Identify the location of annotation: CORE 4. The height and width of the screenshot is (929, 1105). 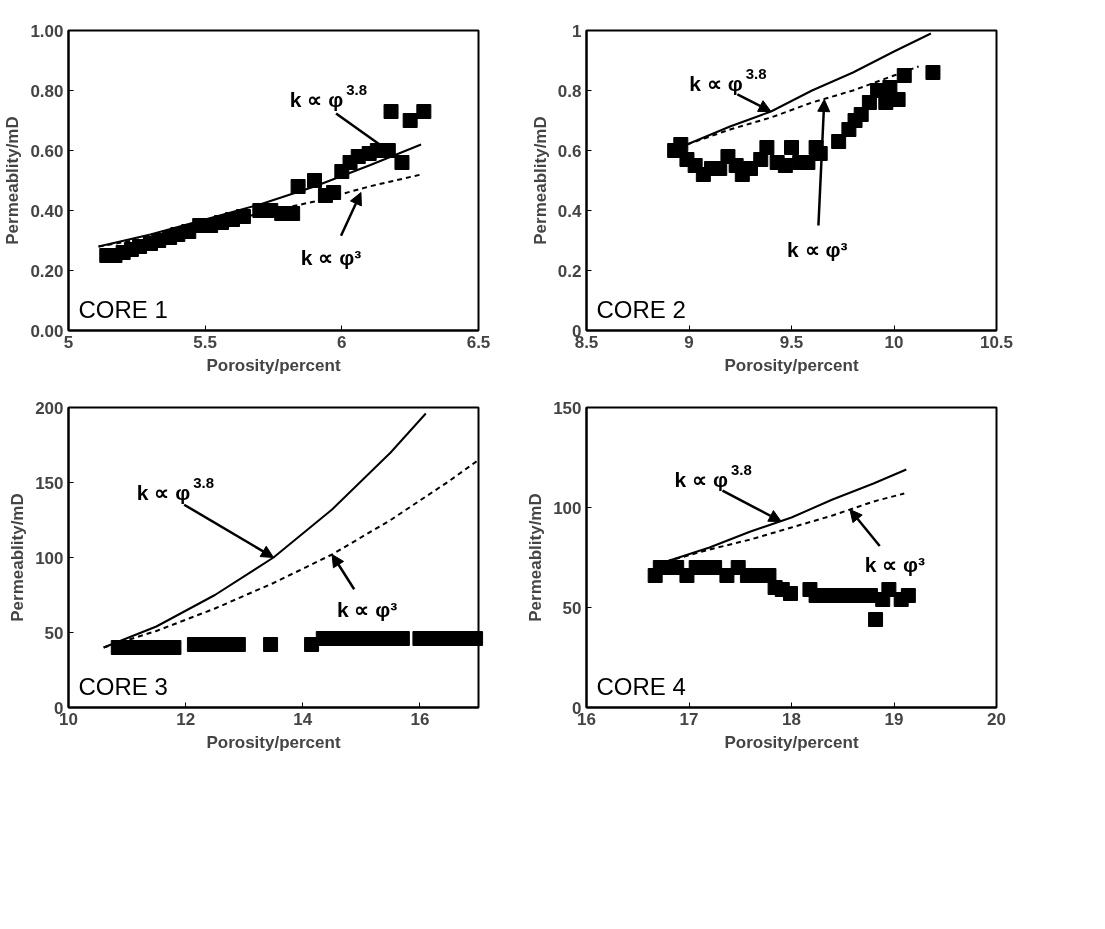
(641, 686).